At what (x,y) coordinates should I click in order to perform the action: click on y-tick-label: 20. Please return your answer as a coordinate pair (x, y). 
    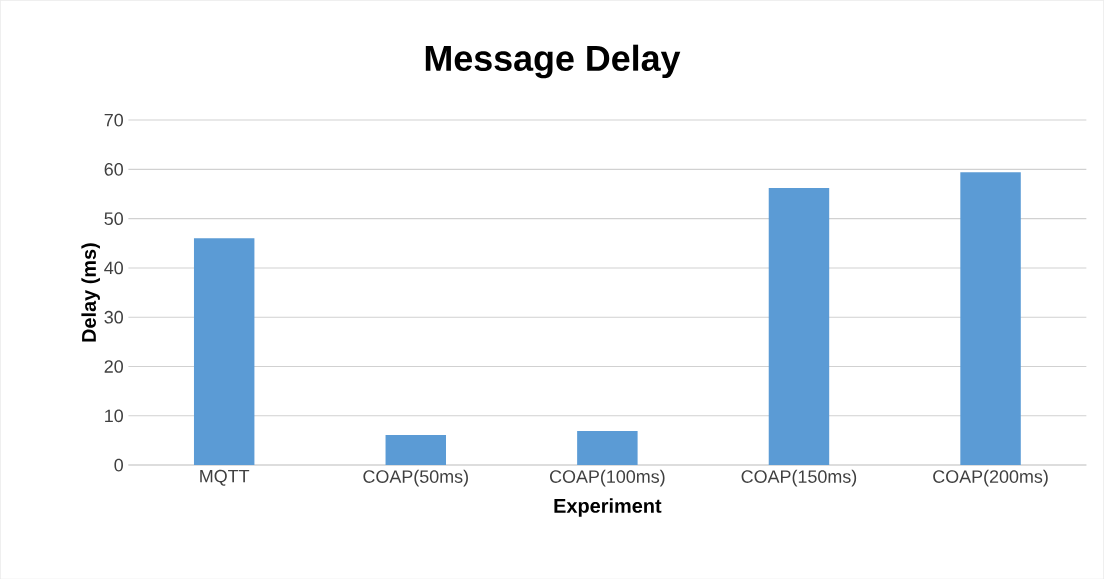
    Looking at the image, I should click on (113, 366).